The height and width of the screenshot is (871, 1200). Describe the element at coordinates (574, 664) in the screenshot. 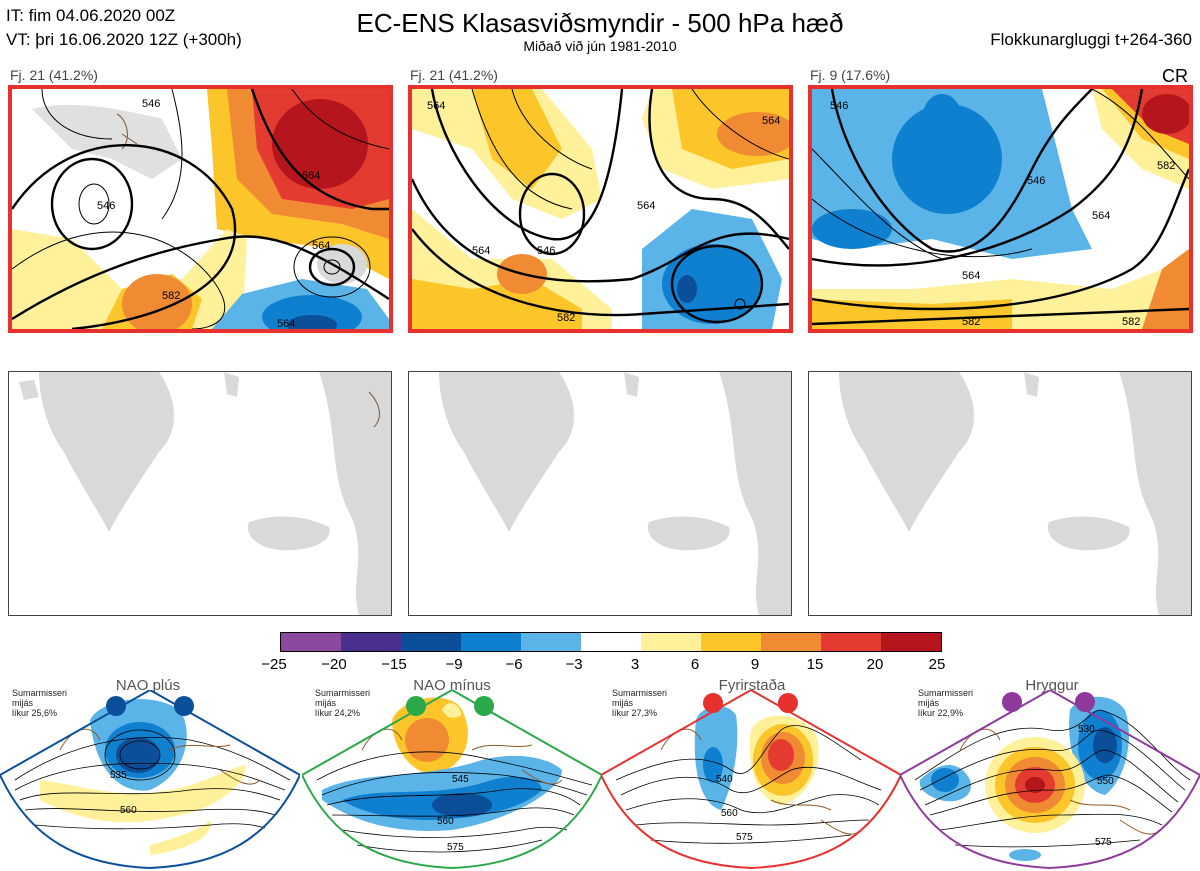

I see `colorbar-tick: −3` at that location.